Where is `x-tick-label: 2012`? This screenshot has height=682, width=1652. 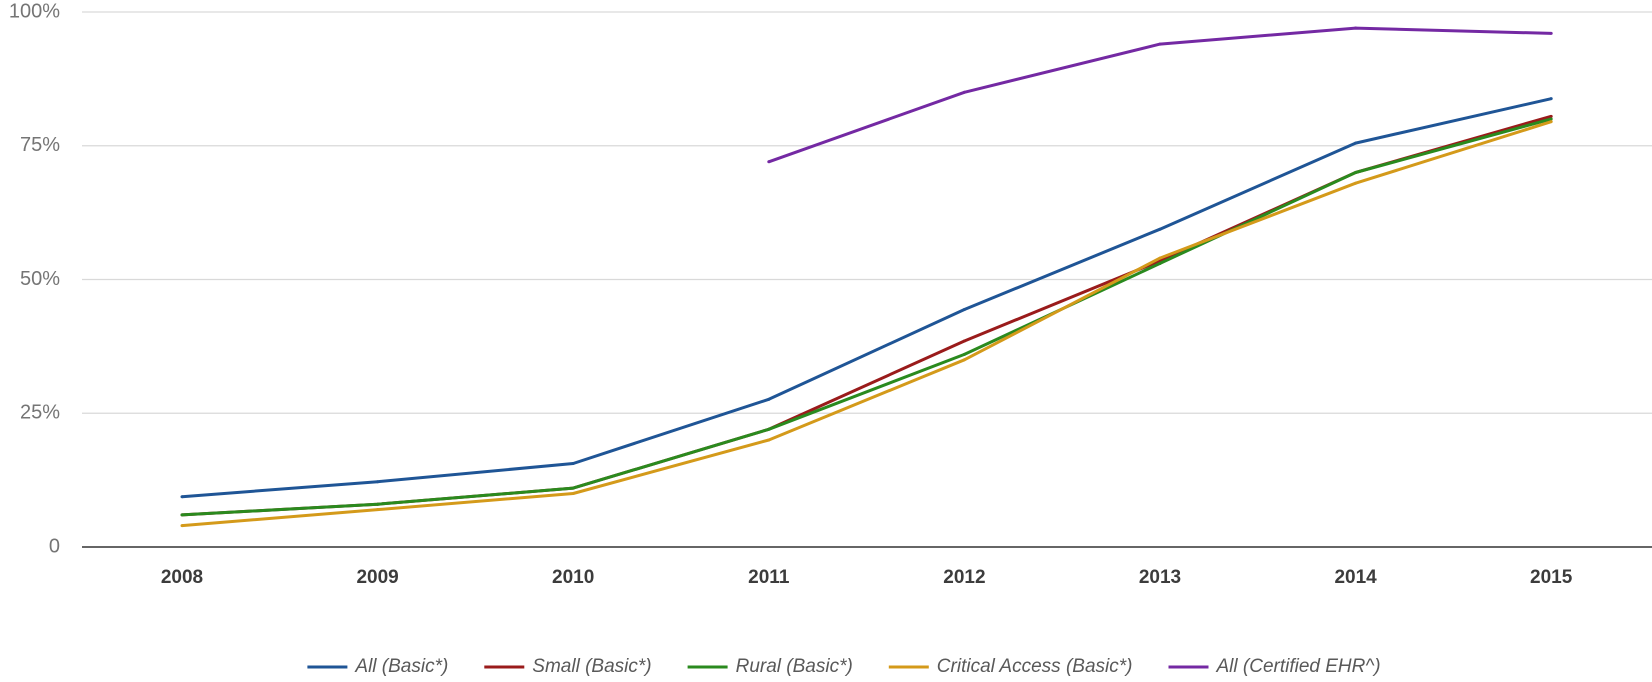
x-tick-label: 2012 is located at coordinates (964, 577).